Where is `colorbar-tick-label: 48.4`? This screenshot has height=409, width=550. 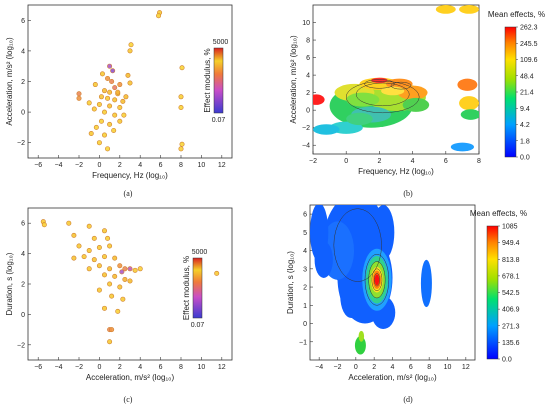
colorbar-tick-label: 48.4 is located at coordinates (527, 76).